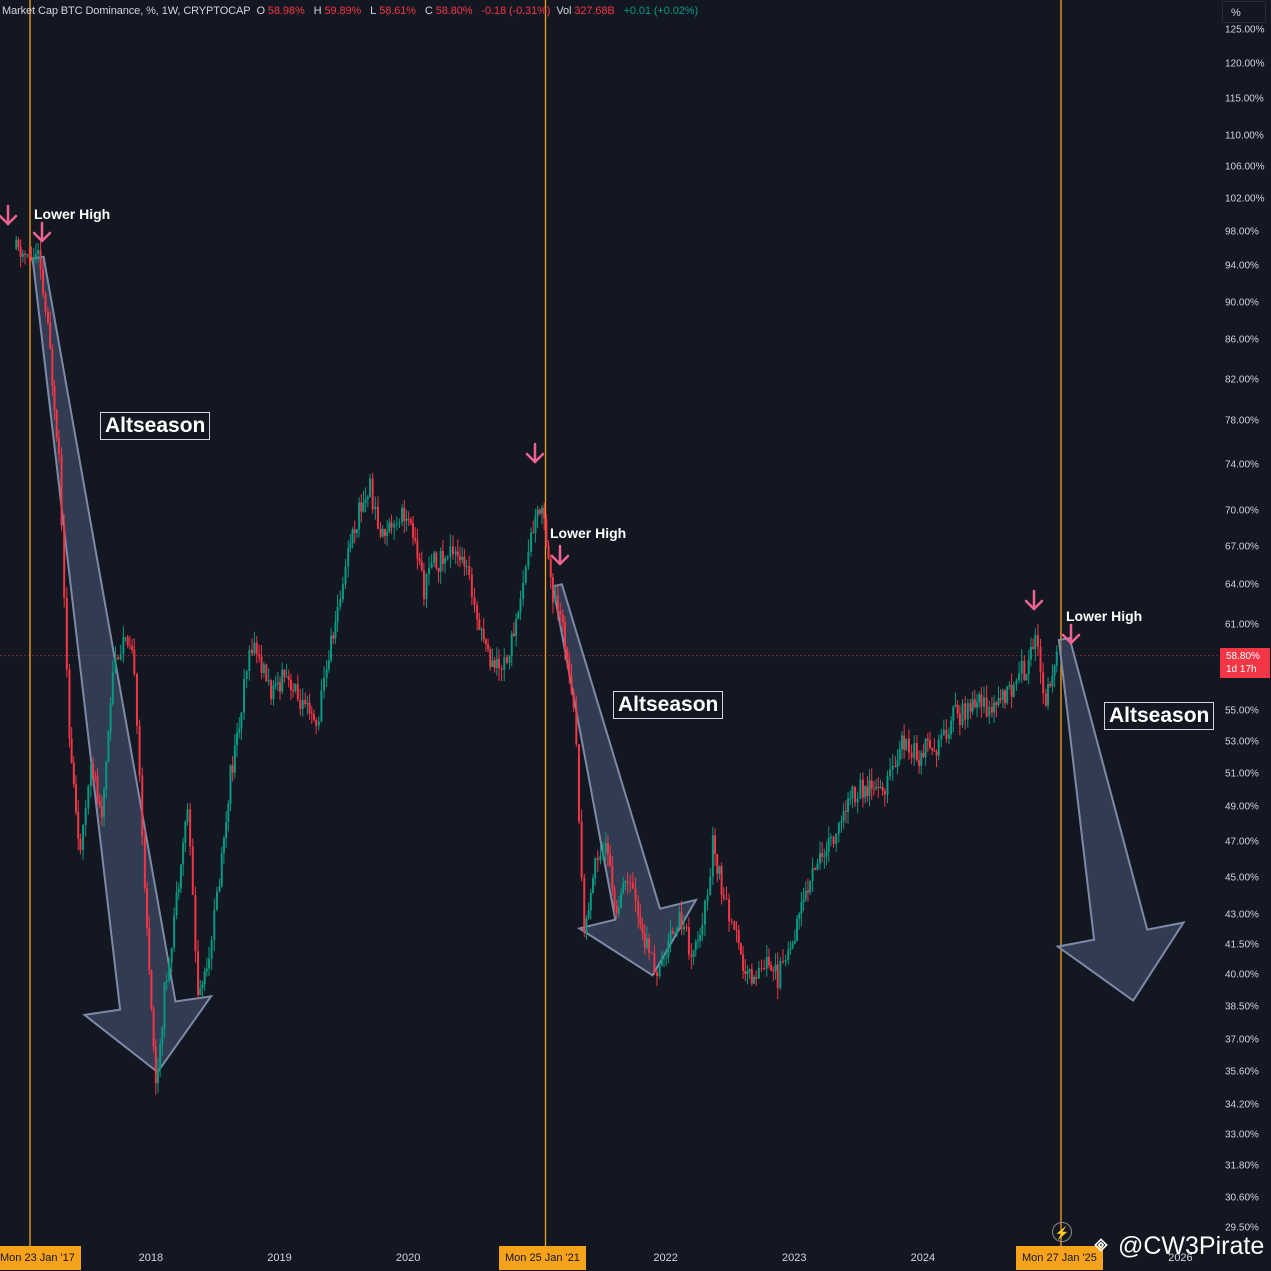  What do you see at coordinates (560, 555) in the screenshot?
I see `down-arrow-icon` at bounding box center [560, 555].